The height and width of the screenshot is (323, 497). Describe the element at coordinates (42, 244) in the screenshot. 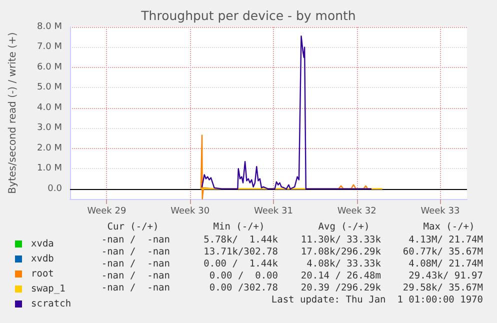

I see `legend-label: xvda` at that location.